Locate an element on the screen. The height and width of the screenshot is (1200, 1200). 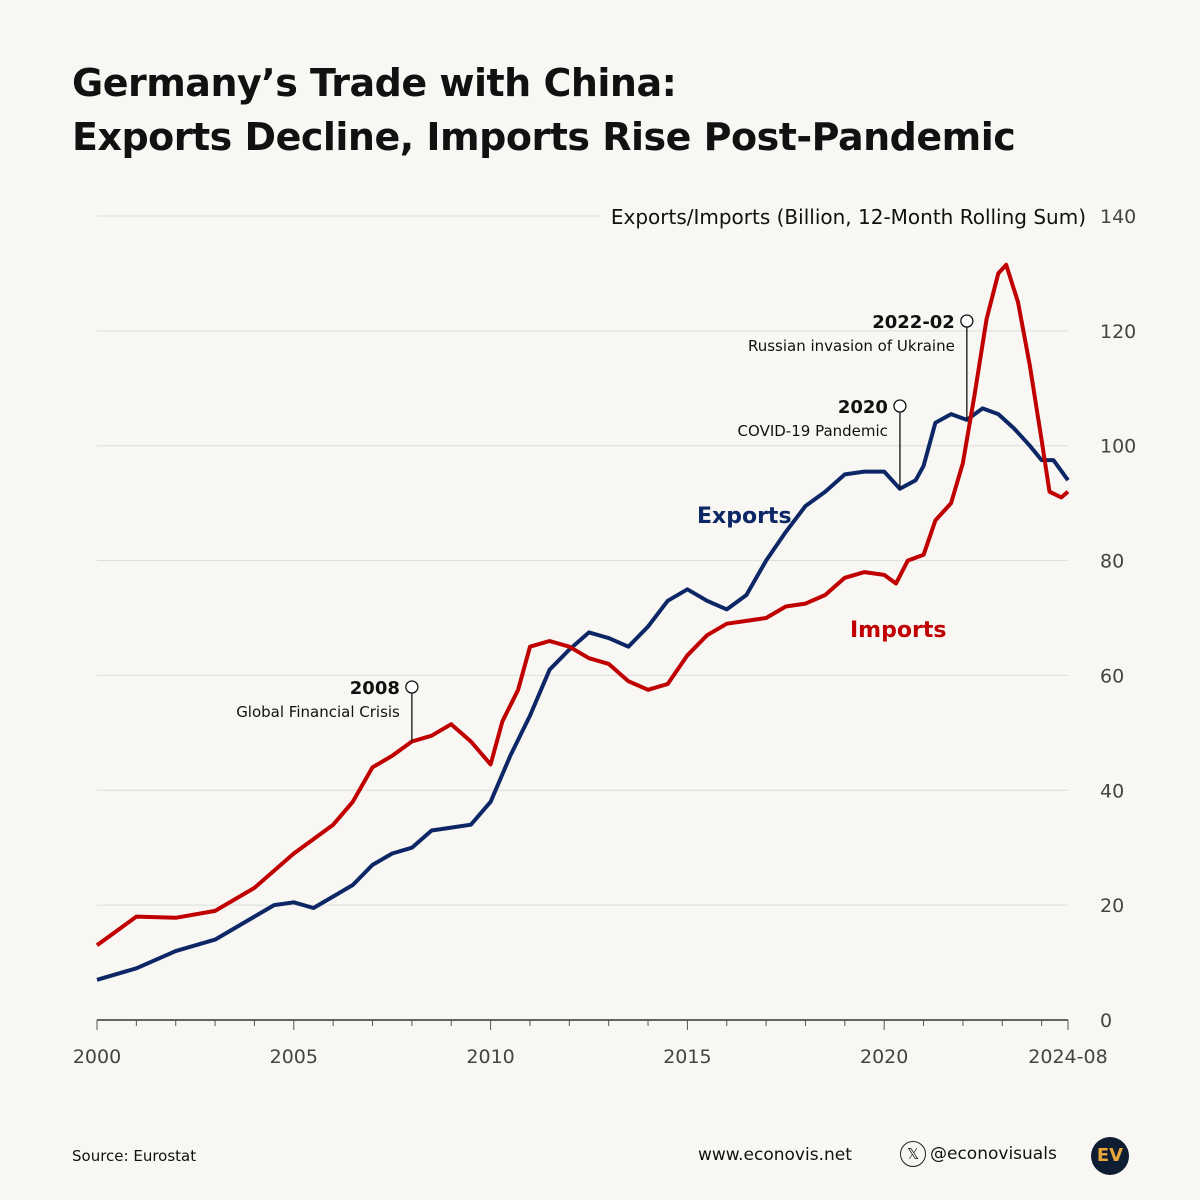
source-note: Source: Eurostat is located at coordinates (134, 1156).